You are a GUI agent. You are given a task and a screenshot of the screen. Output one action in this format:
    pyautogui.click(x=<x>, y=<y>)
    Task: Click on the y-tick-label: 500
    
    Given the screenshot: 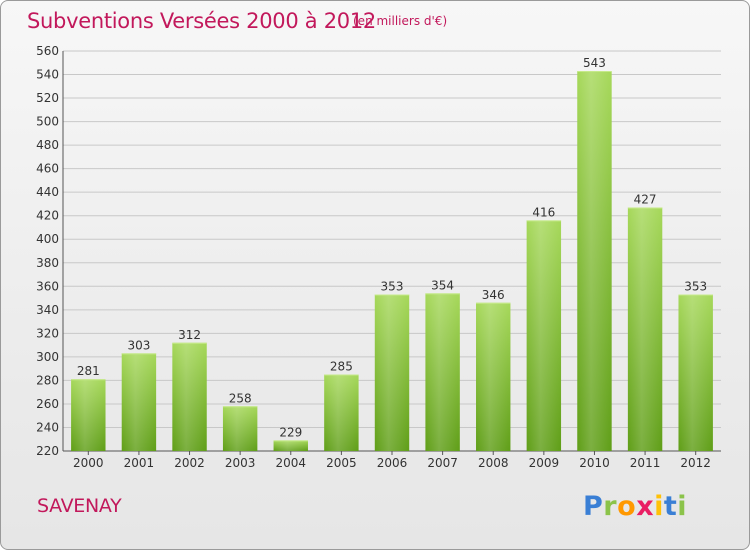 What is the action you would take?
    pyautogui.click(x=47, y=122)
    